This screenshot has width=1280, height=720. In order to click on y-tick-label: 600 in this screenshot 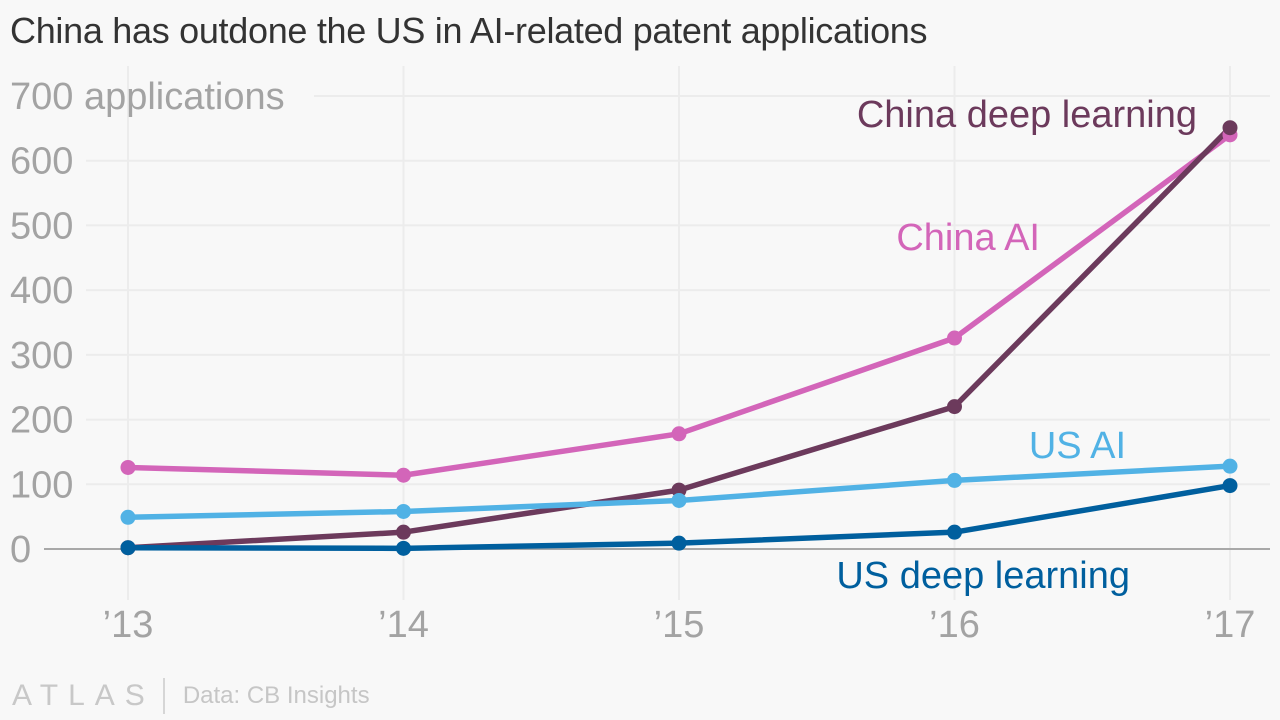, I will do `click(41, 162)`.